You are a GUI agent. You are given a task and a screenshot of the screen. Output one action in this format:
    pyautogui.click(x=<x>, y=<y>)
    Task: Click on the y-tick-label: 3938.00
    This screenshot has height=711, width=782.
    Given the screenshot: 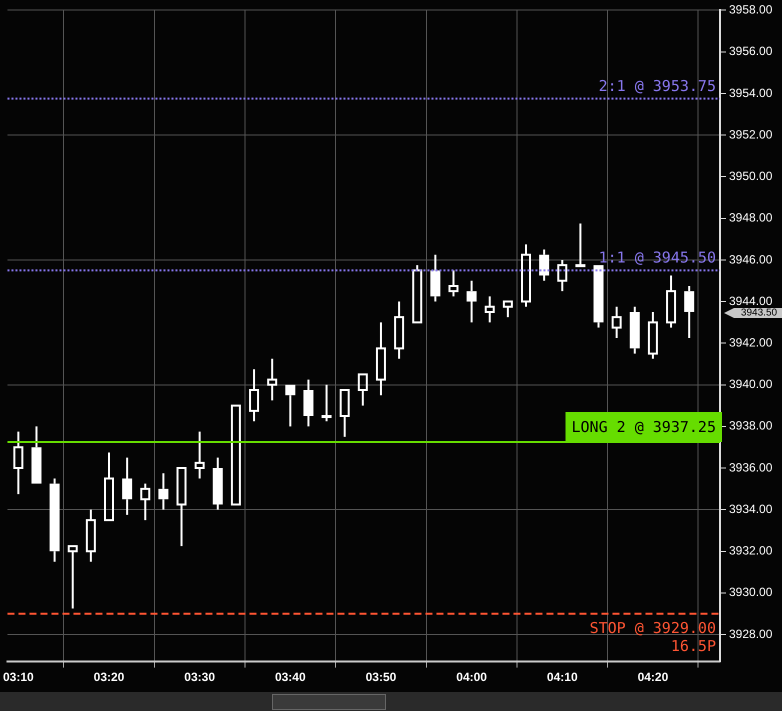 What is the action you would take?
    pyautogui.click(x=751, y=425)
    